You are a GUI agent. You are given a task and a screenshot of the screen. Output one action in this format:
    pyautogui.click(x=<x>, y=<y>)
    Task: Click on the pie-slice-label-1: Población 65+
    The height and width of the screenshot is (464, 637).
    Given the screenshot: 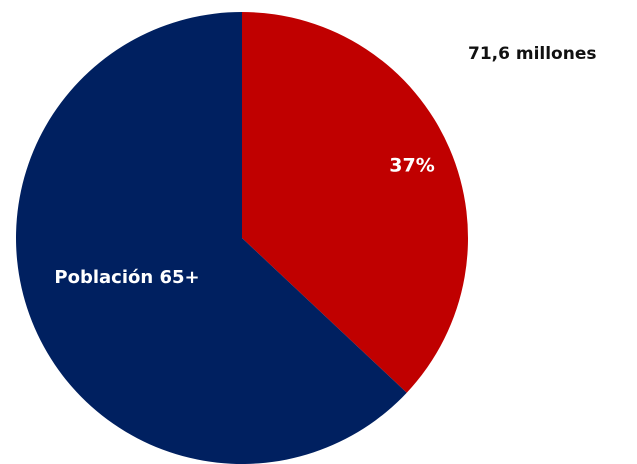 What is the action you would take?
    pyautogui.click(x=126, y=277)
    